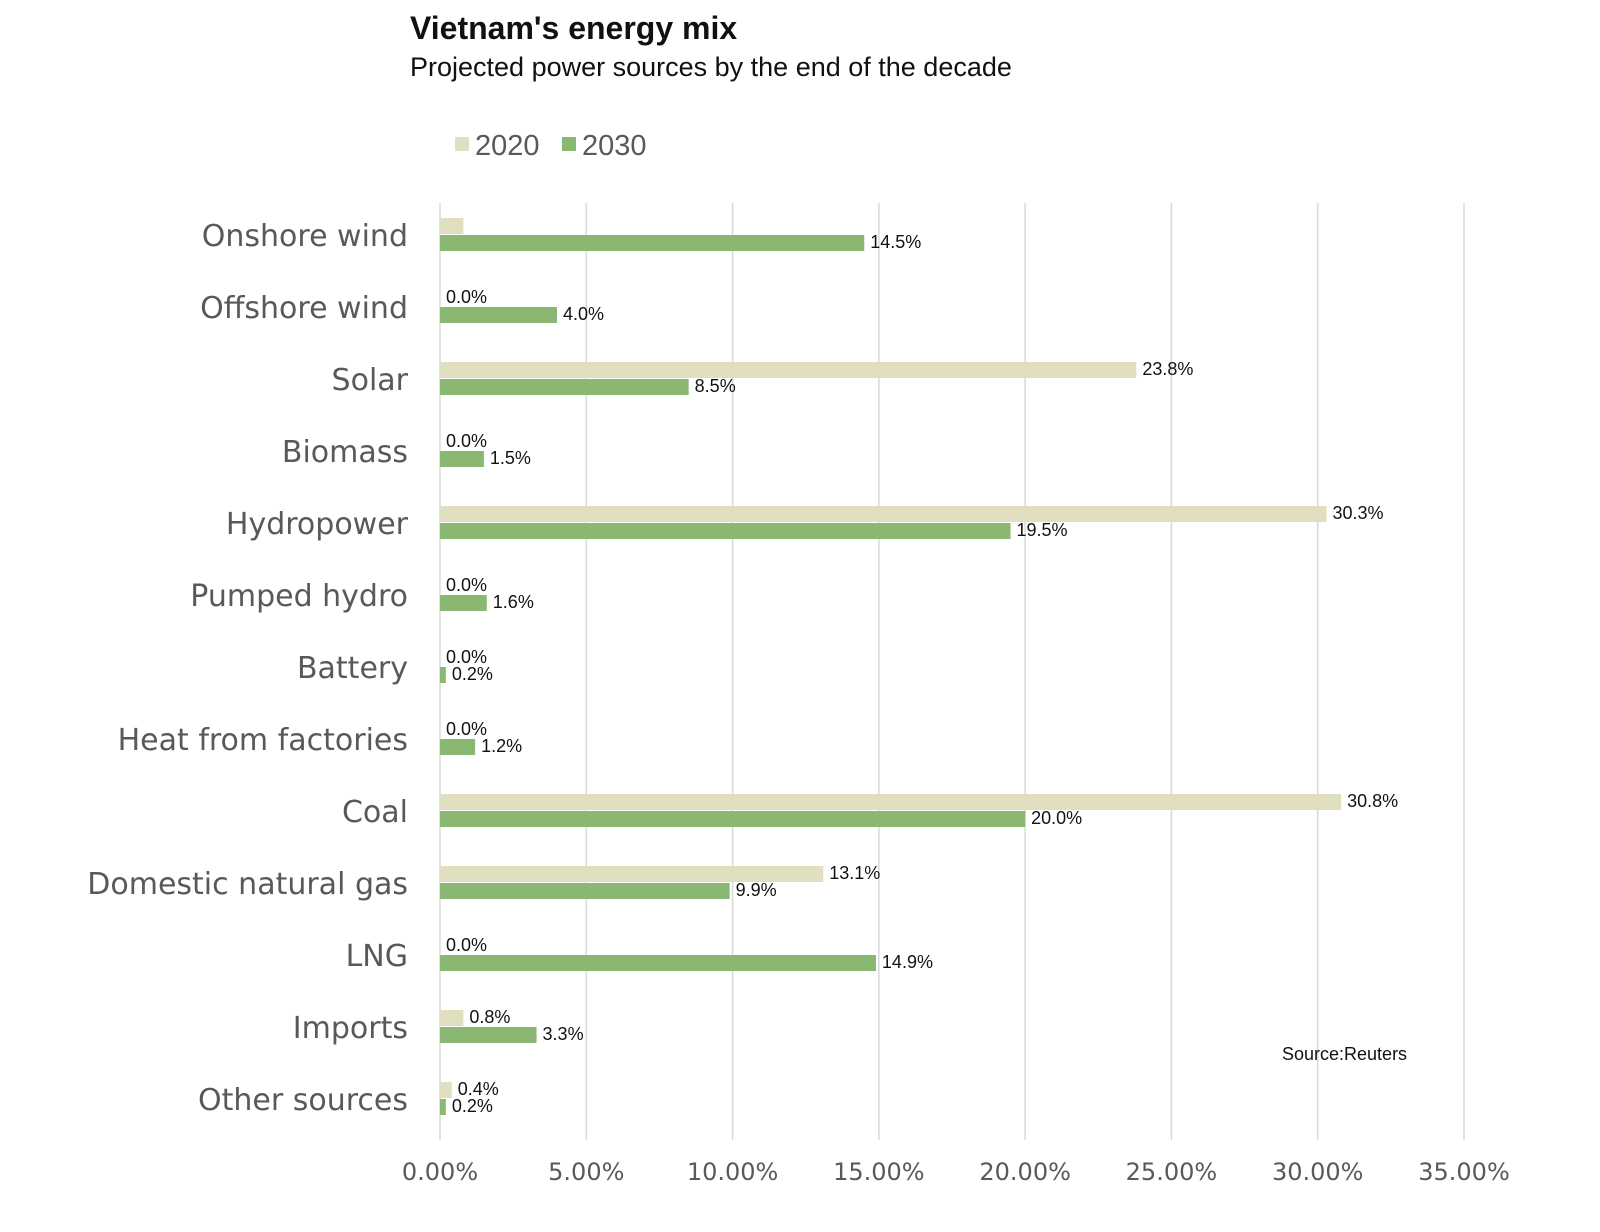  What do you see at coordinates (303, 1100) in the screenshot?
I see `category-label: Other sources` at bounding box center [303, 1100].